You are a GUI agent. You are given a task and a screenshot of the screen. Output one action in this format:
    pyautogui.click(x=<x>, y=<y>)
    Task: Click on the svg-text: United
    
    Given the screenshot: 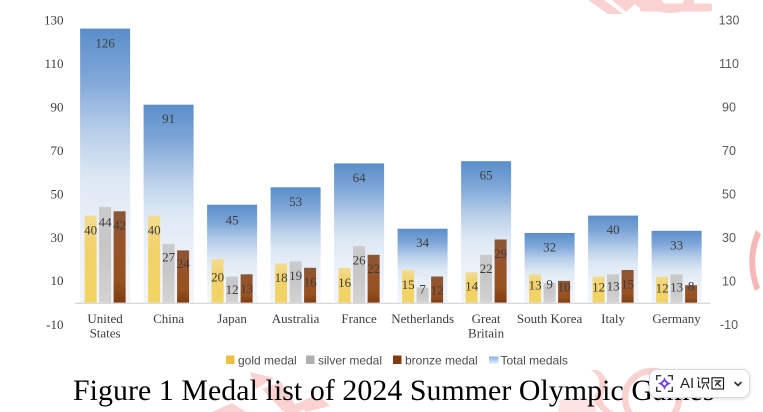 What is the action you would take?
    pyautogui.click(x=105, y=318)
    